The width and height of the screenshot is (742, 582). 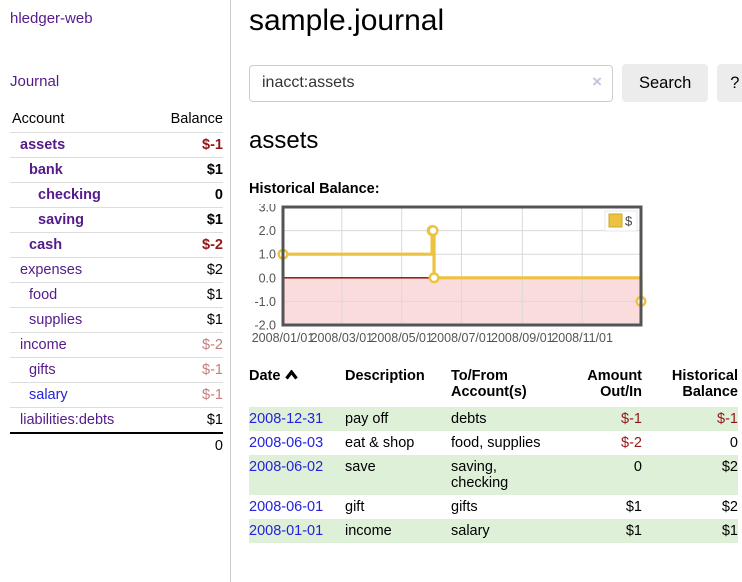 I want to click on app-title-link: hledger-web, so click(x=51, y=18).